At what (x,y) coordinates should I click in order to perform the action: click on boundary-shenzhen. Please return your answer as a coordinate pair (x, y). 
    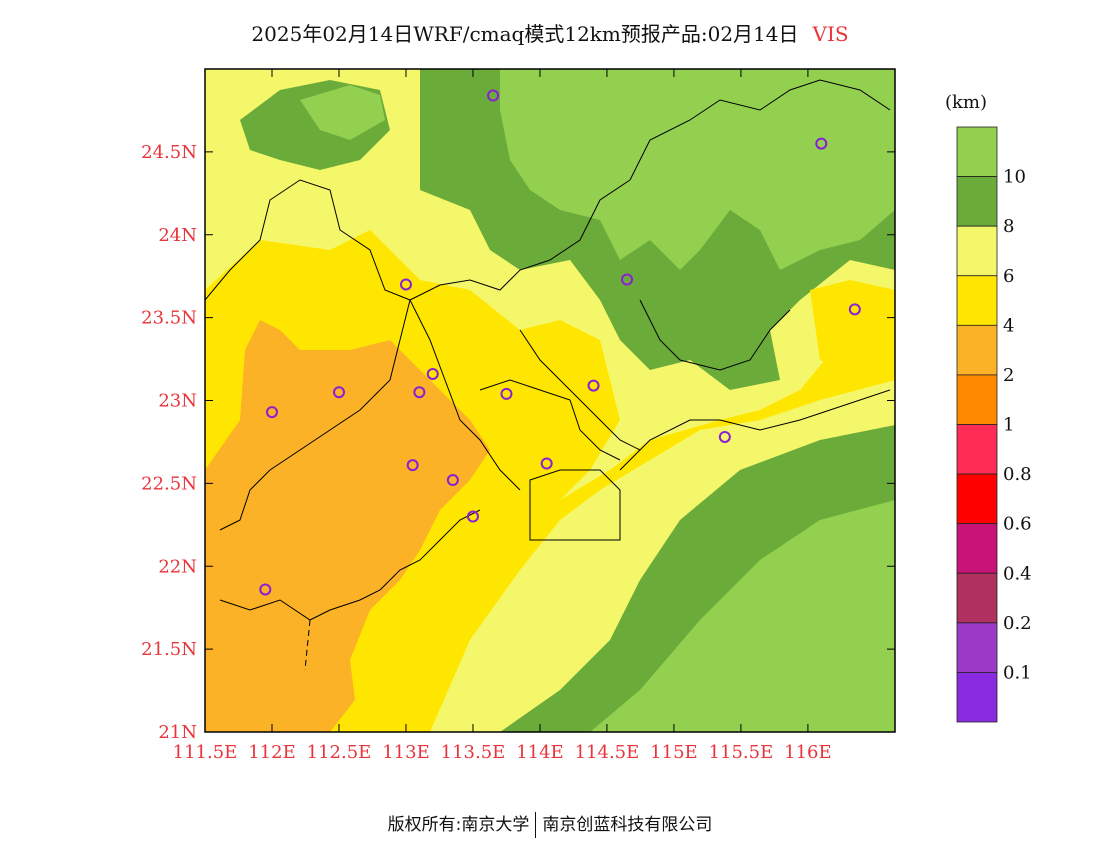
    Looking at the image, I should click on (550, 420).